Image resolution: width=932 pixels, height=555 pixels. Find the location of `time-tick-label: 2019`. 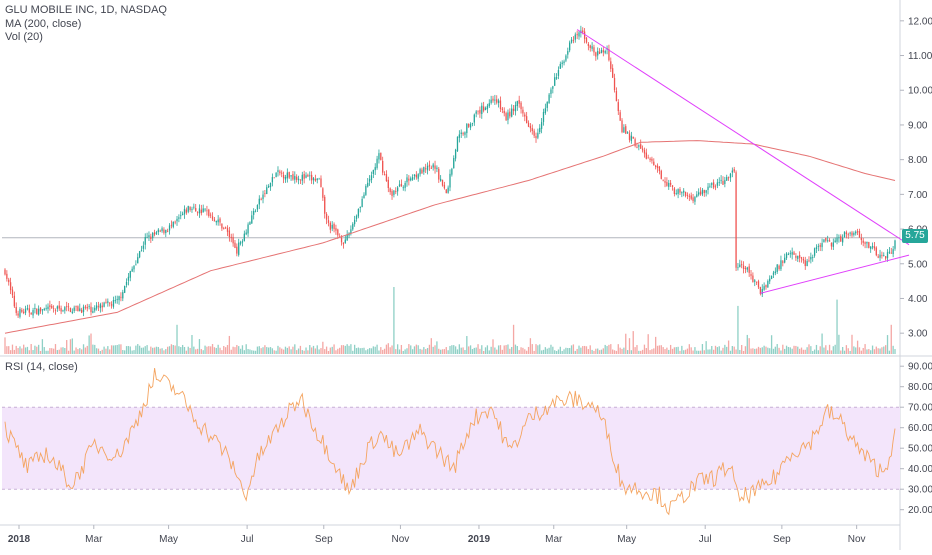

time-tick-label: 2019 is located at coordinates (479, 539).